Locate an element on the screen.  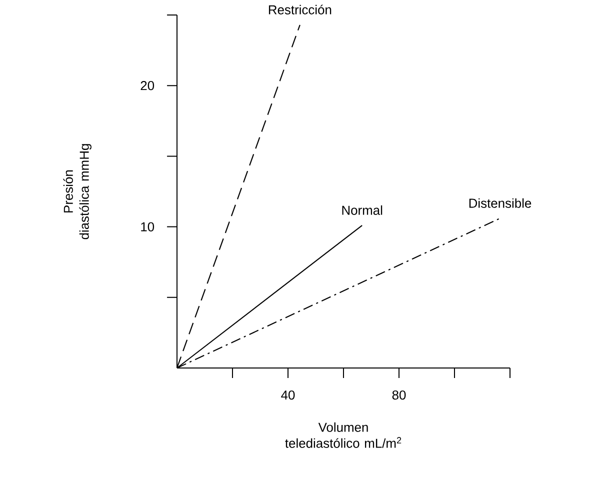
x-tick-label: 40 is located at coordinates (288, 395).